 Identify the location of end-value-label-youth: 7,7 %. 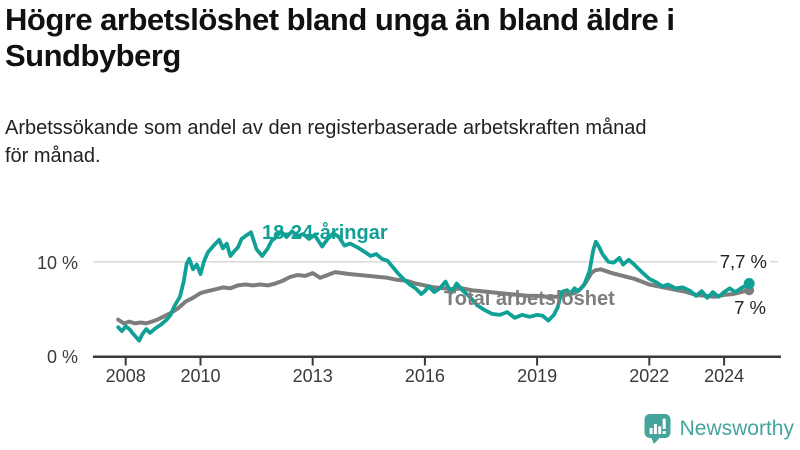
(743, 262).